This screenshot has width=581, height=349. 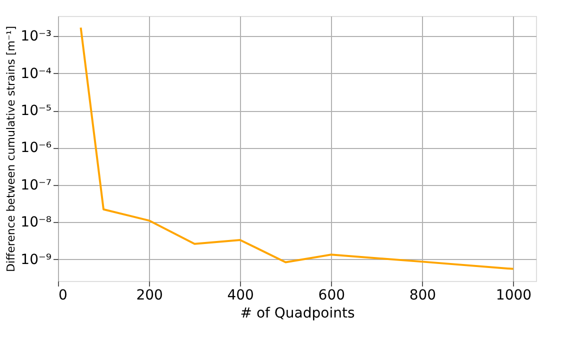 What do you see at coordinates (422, 296) in the screenshot?
I see `x-tick-label: 800` at bounding box center [422, 296].